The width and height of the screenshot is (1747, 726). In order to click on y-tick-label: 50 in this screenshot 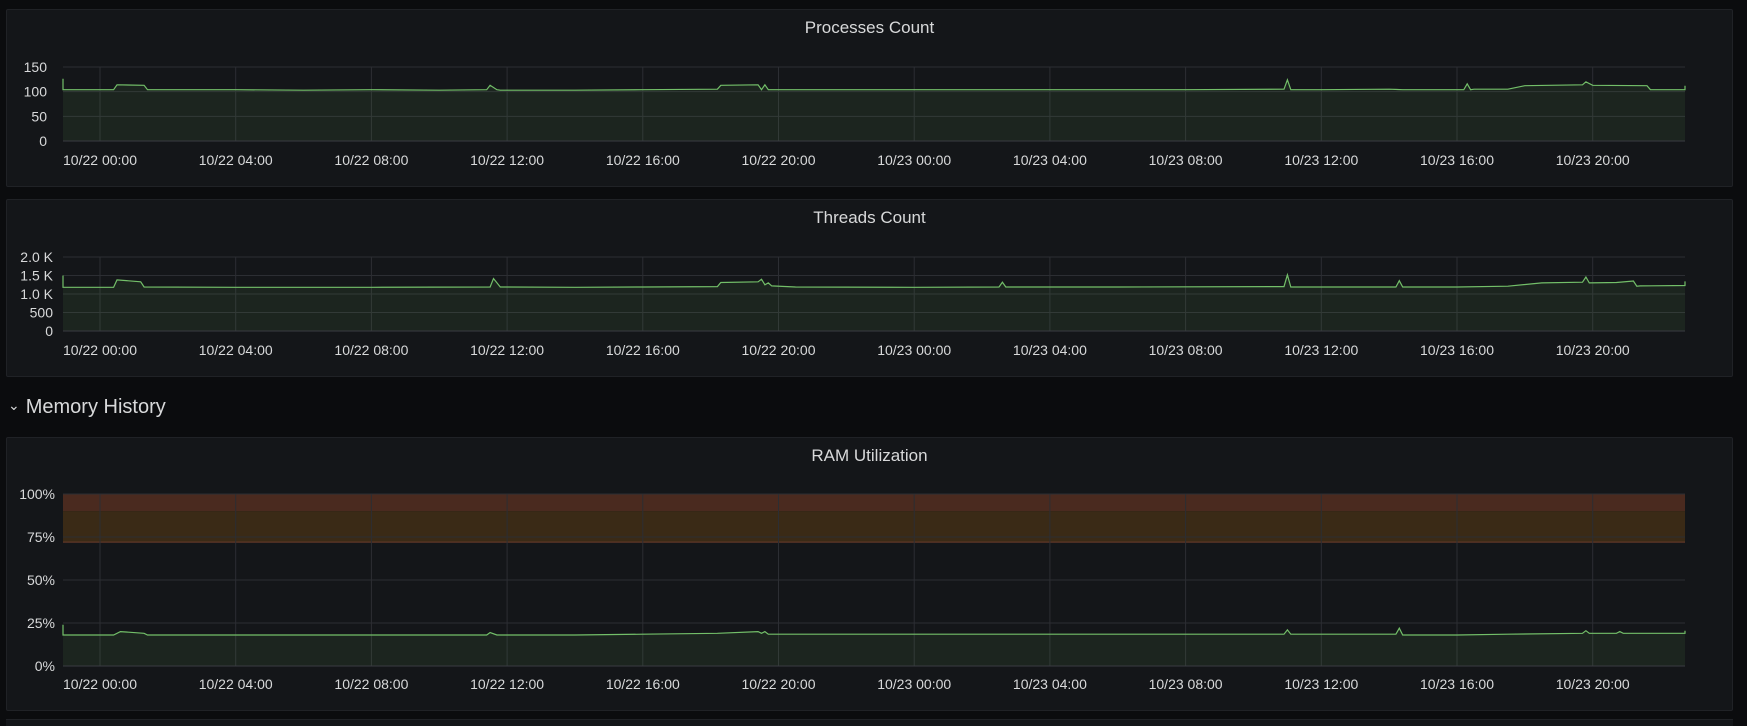, I will do `click(39, 116)`.